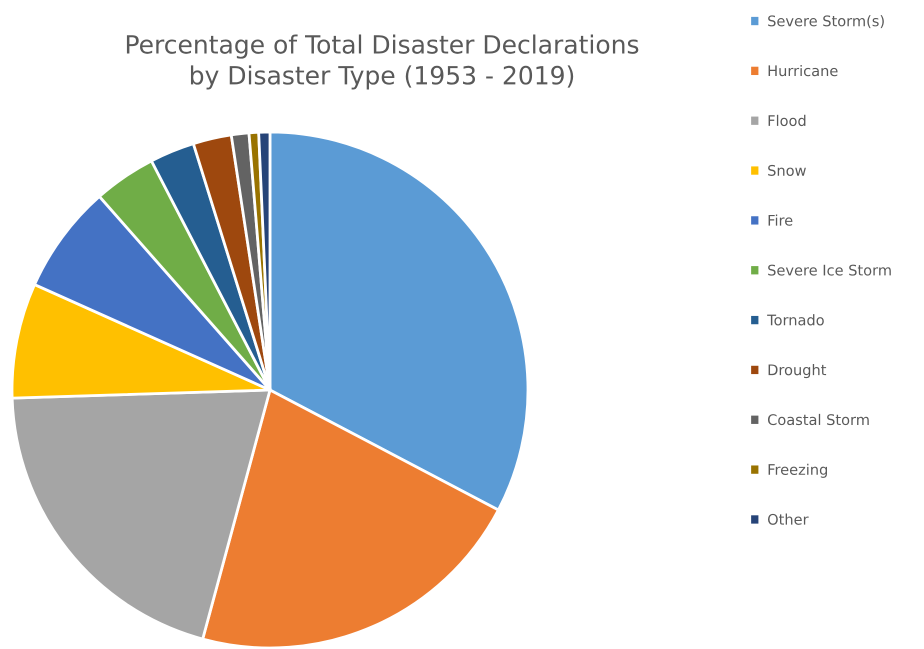 The image size is (924, 649). I want to click on legend-label: Snow, so click(787, 170).